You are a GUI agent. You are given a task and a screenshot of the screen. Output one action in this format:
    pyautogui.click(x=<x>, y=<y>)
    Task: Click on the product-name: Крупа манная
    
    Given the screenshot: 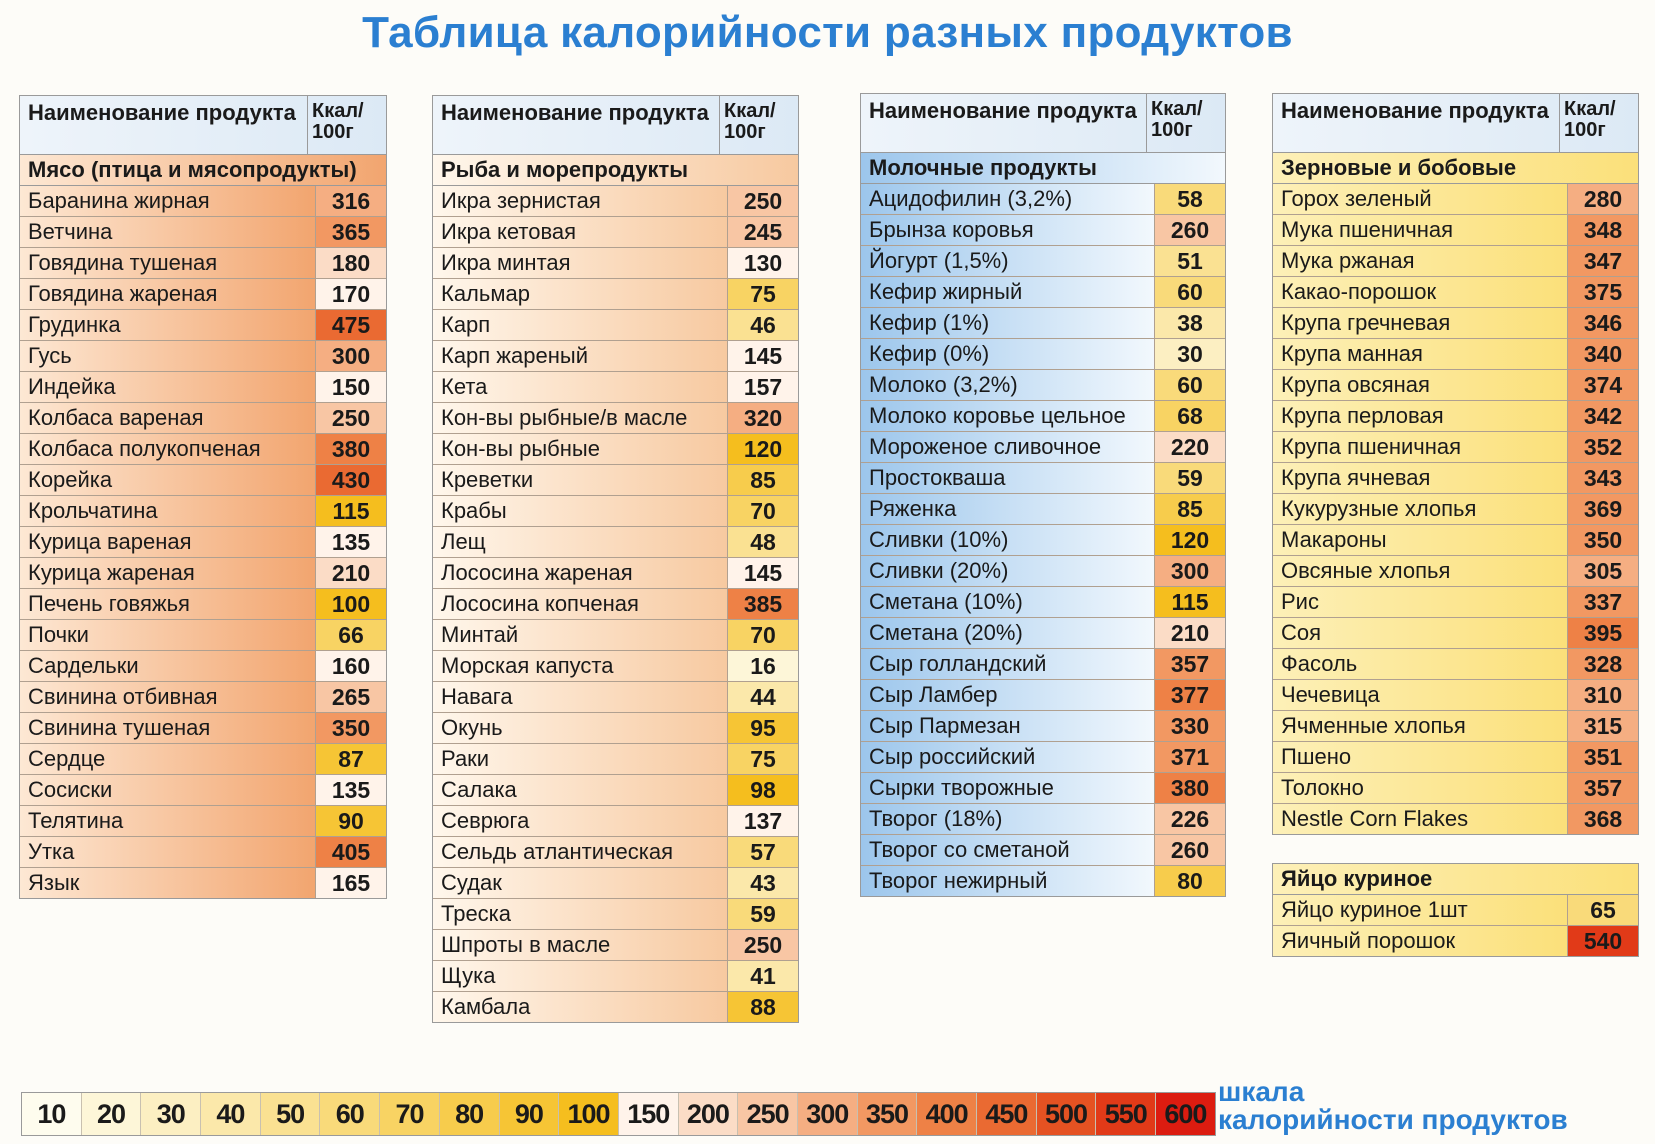 What is the action you would take?
    pyautogui.click(x=1420, y=354)
    